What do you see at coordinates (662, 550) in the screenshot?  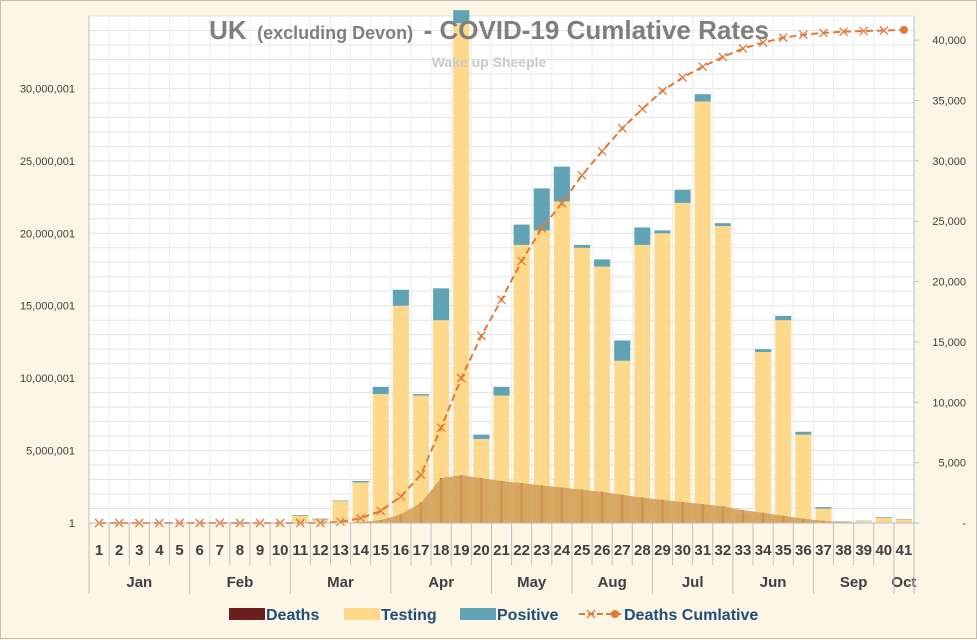 I see `x-tick-label: 29` at bounding box center [662, 550].